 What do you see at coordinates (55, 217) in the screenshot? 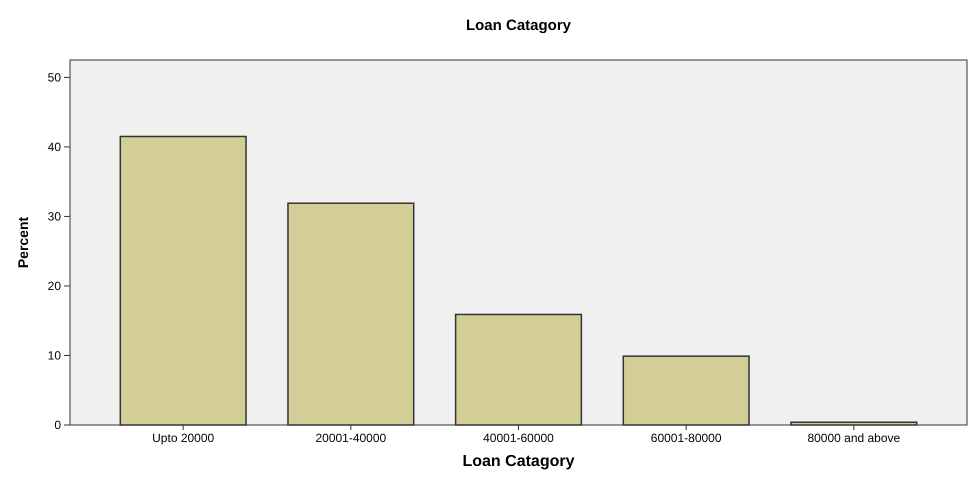
I see `y-tick-label: 30` at bounding box center [55, 217].